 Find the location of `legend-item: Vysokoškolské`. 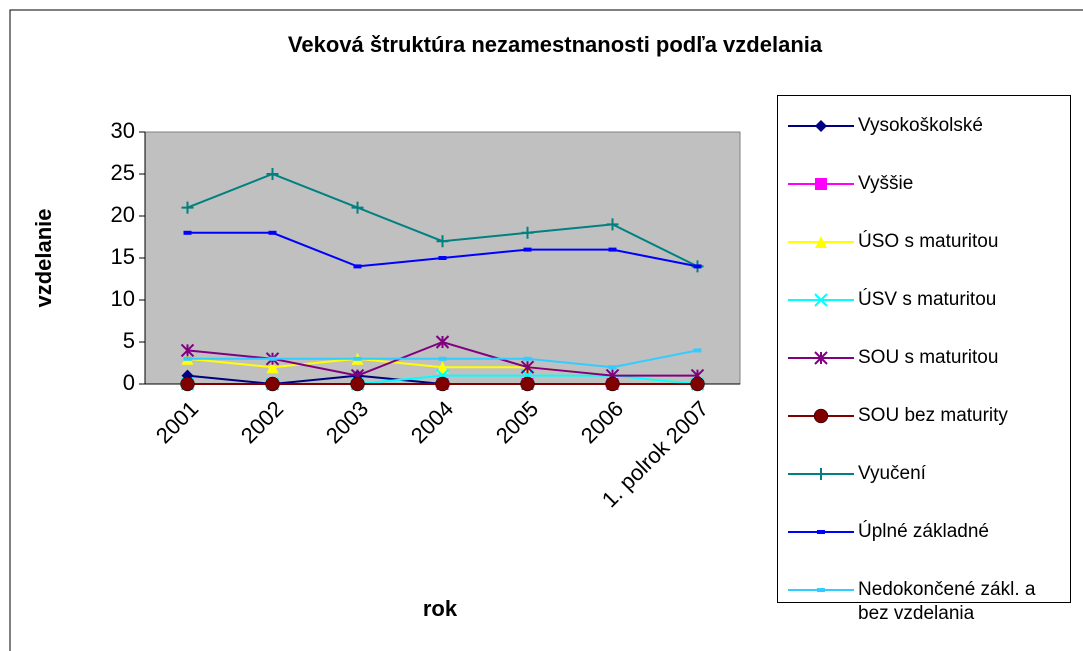

legend-item: Vysokoškolské is located at coordinates (925, 126).